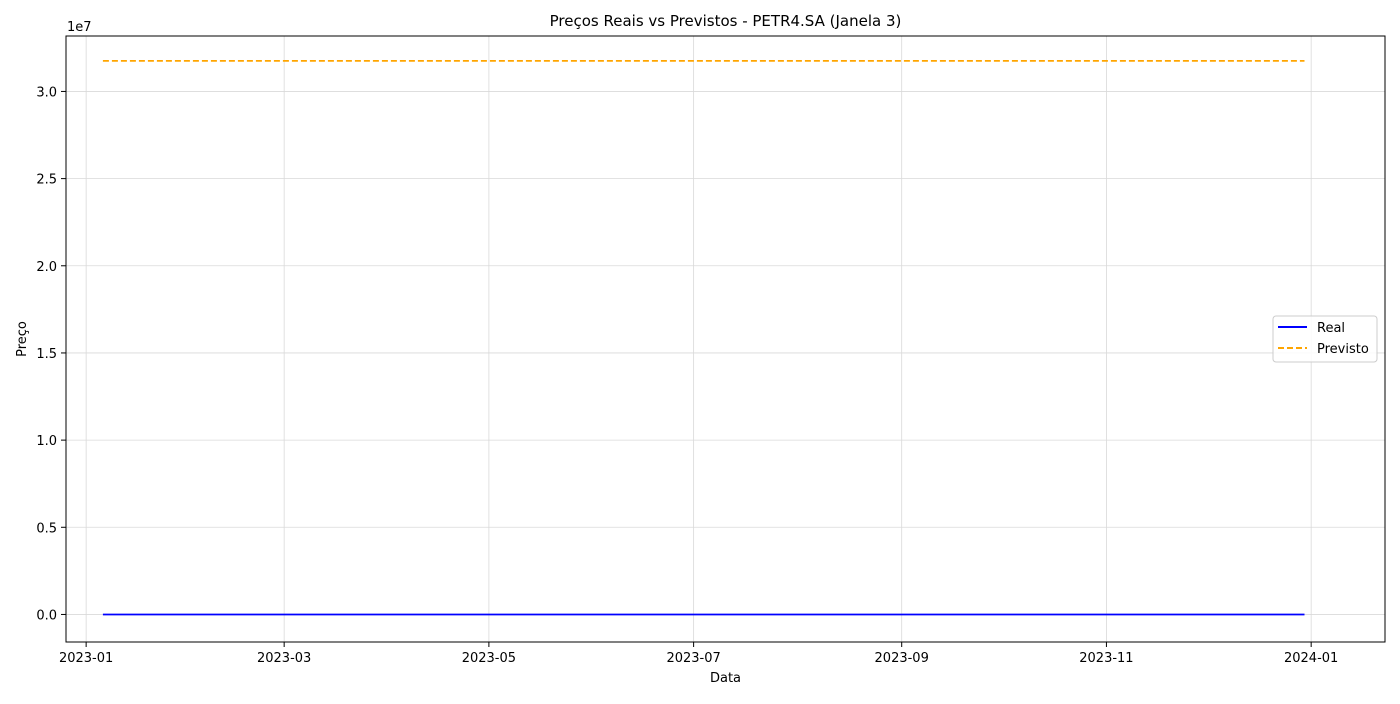  Describe the element at coordinates (1343, 349) in the screenshot. I see `legend-label-previsto: Previsto` at that location.